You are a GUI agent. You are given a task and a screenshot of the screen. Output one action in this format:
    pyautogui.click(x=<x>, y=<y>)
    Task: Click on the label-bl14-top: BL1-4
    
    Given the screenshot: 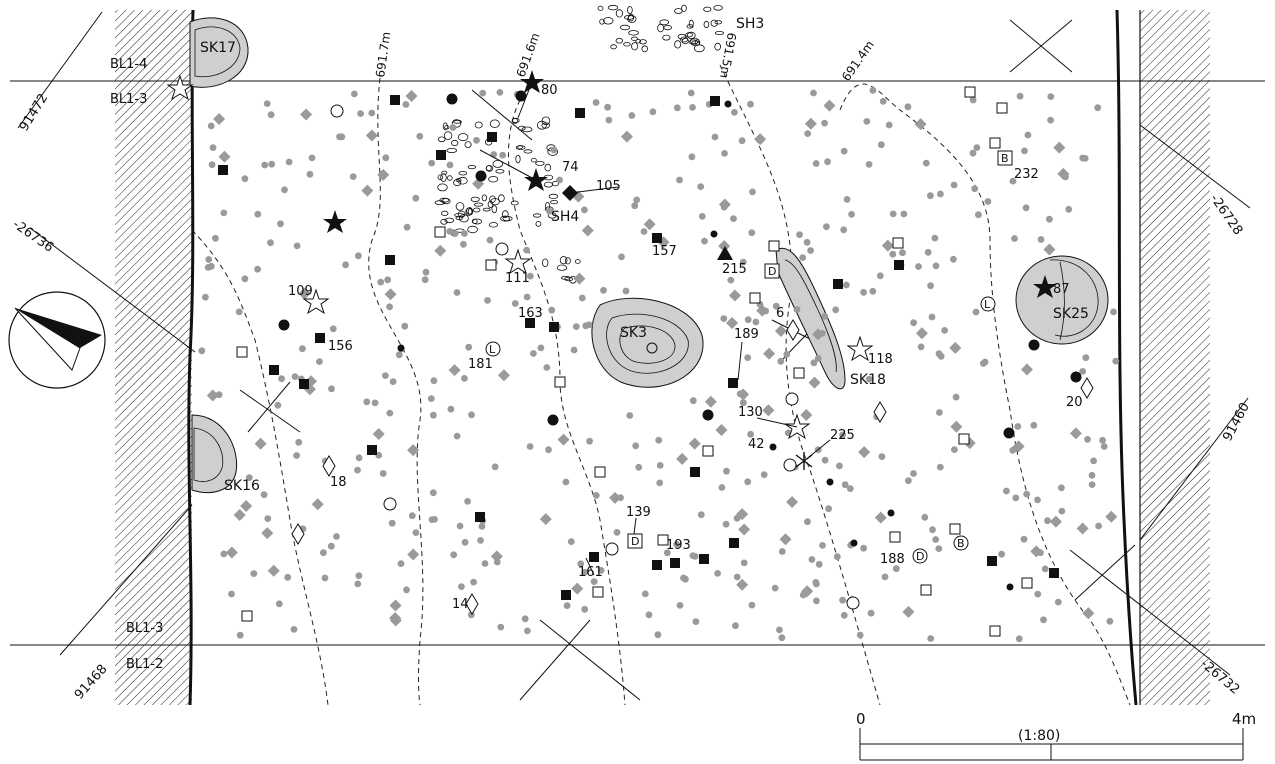 What is the action you would take?
    pyautogui.click(x=128, y=64)
    